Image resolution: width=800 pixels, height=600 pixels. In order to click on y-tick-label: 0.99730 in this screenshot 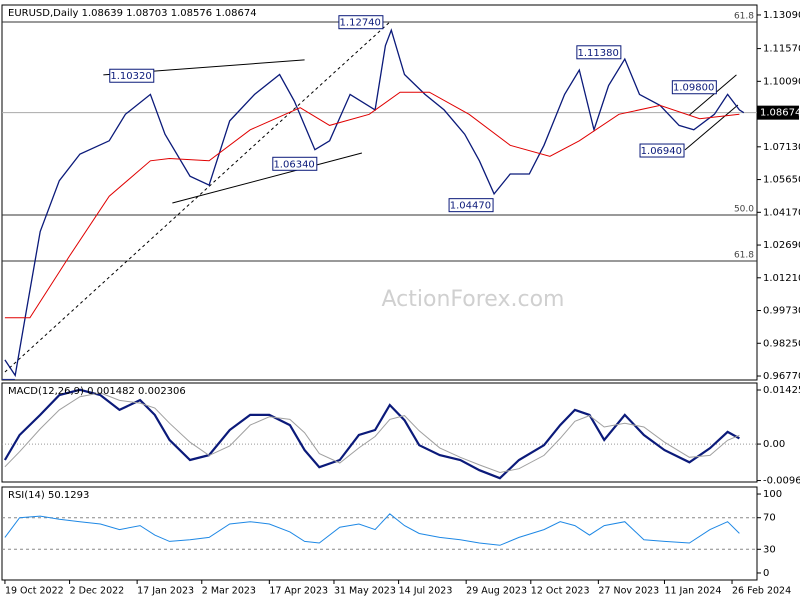, I will do `click(781, 311)`.